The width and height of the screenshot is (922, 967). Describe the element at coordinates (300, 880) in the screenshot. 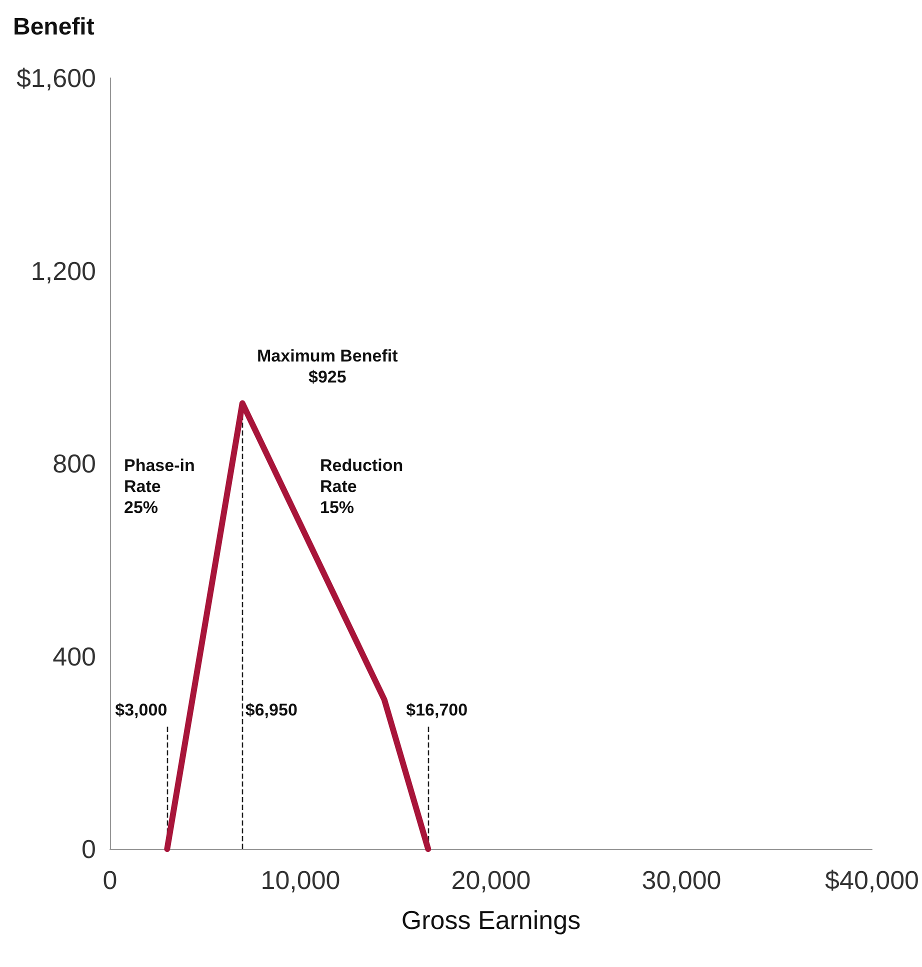

I see `x-tick-label: 10,000` at that location.